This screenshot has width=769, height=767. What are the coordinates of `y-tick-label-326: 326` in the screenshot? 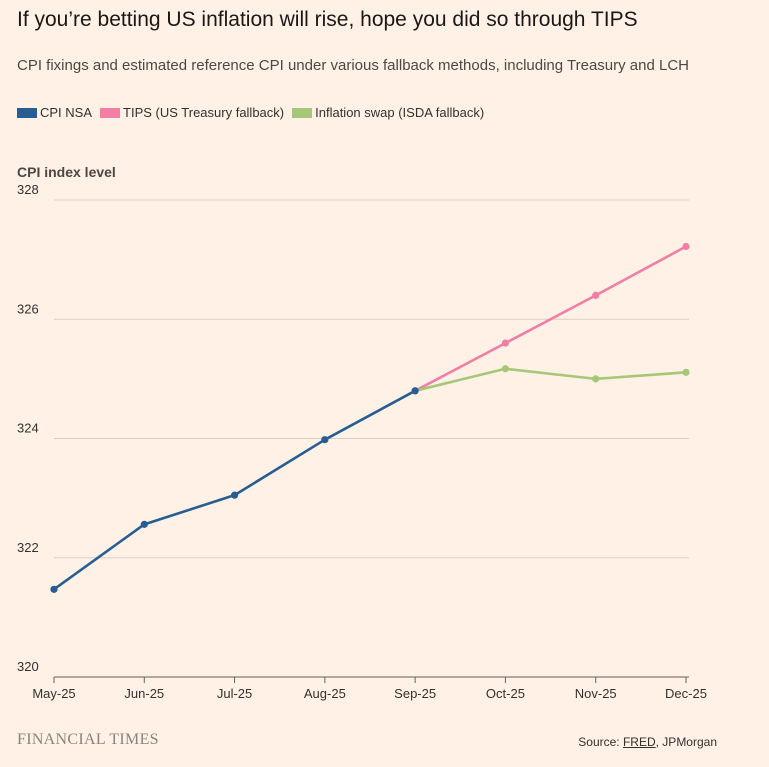 It's located at (28, 308).